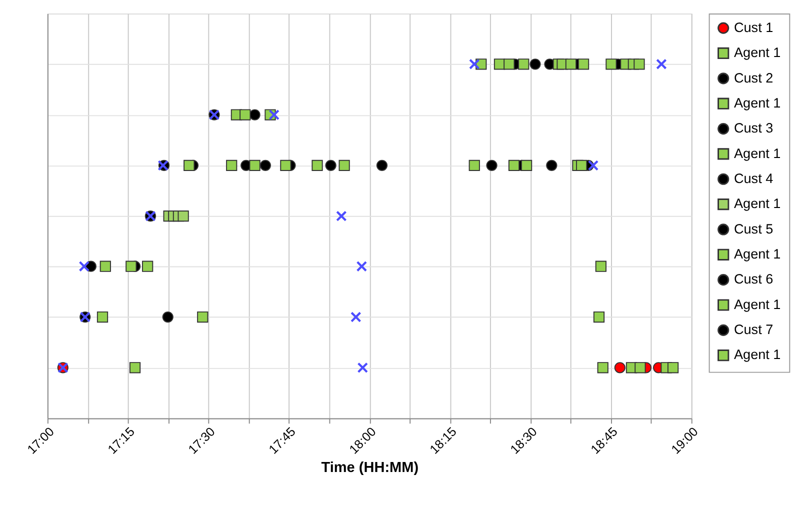 This screenshot has width=795, height=511. Describe the element at coordinates (754, 27) in the screenshot. I see `legend-label: Cust 1` at that location.